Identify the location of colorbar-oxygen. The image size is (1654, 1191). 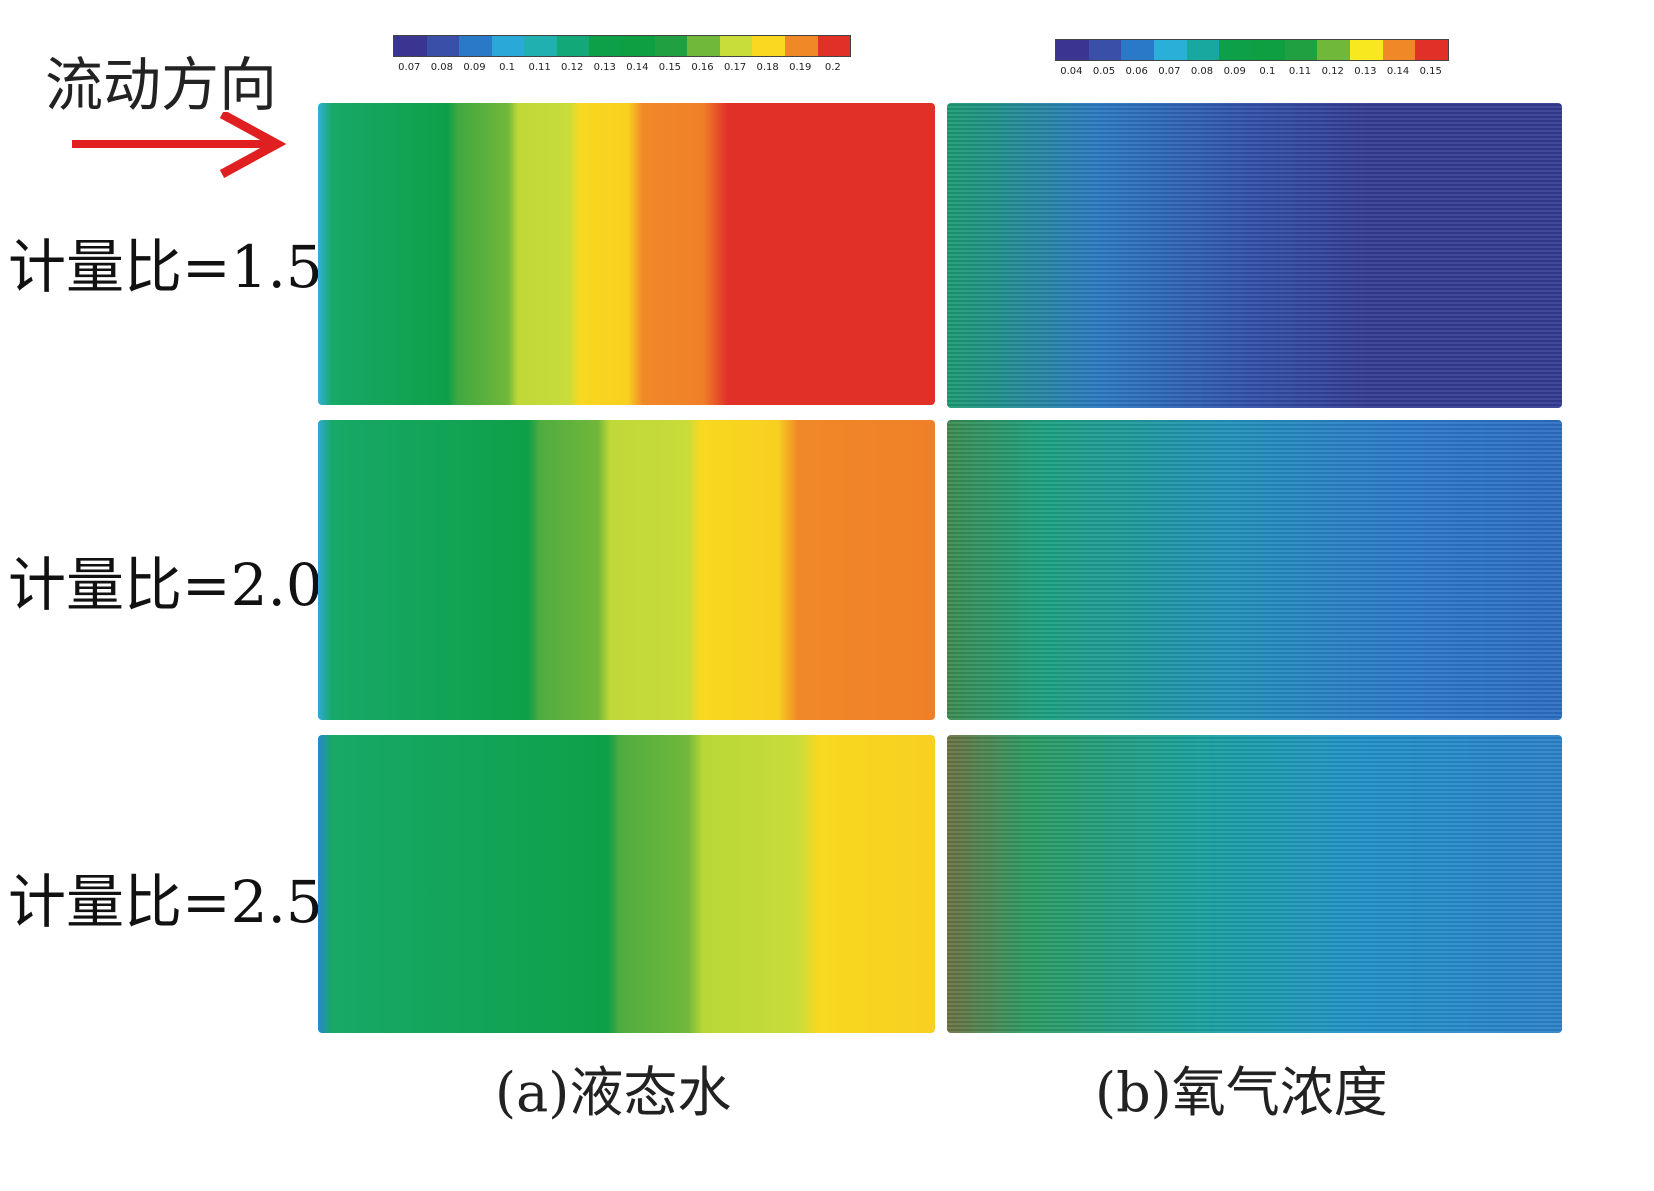
(1252, 50).